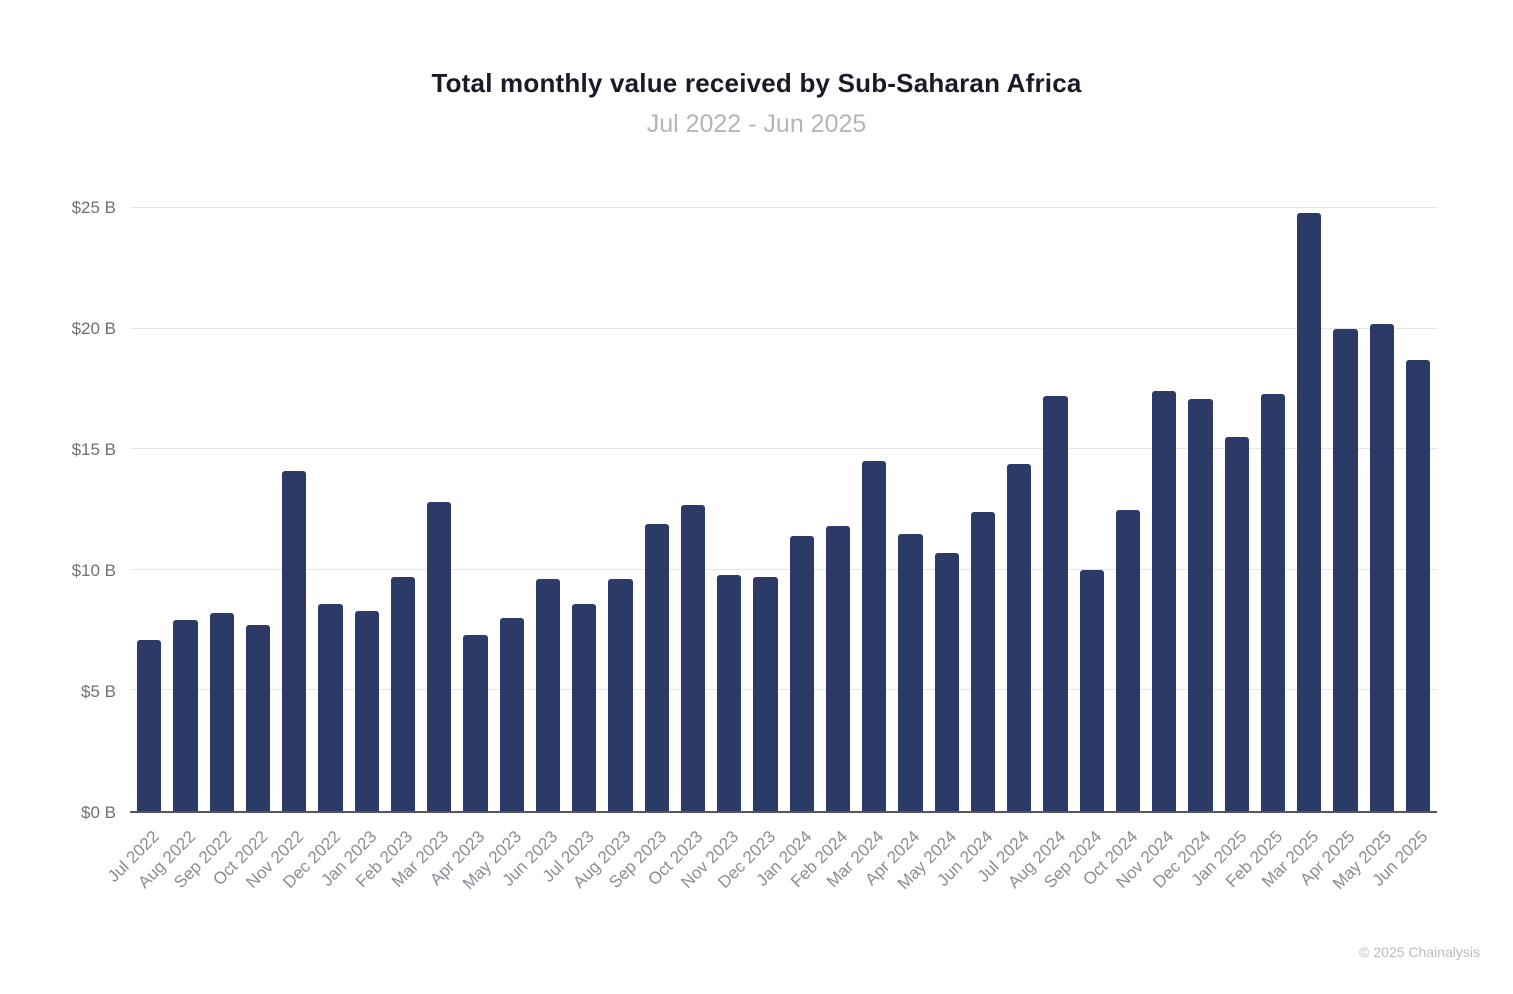 This screenshot has height=994, width=1513. I want to click on y-tick-label: $10 B, so click(93, 570).